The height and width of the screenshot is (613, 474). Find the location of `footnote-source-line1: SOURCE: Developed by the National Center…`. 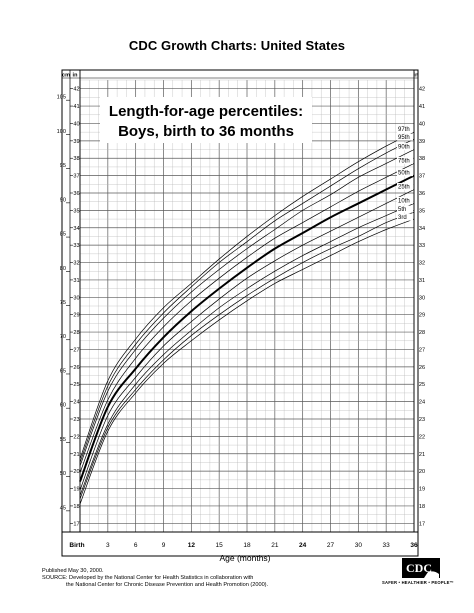

footnote-source-line1: SOURCE: Developed by the National Center… is located at coordinates (148, 578).